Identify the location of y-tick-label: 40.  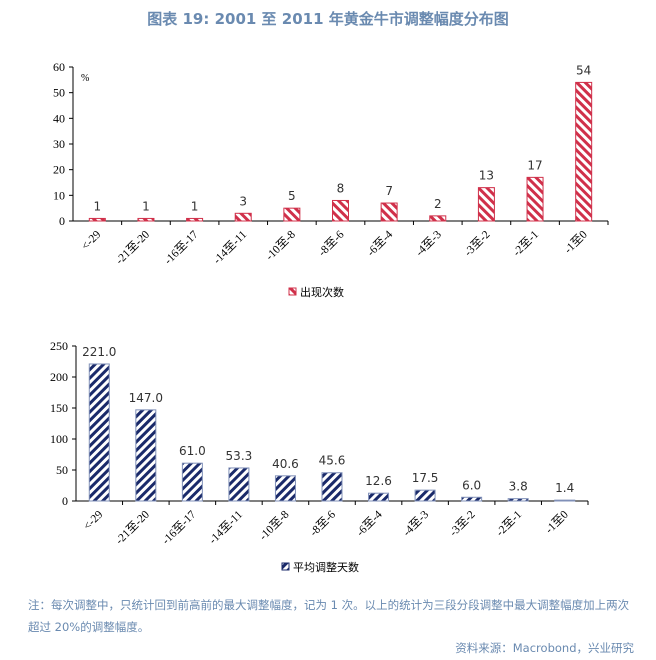
(59, 118).